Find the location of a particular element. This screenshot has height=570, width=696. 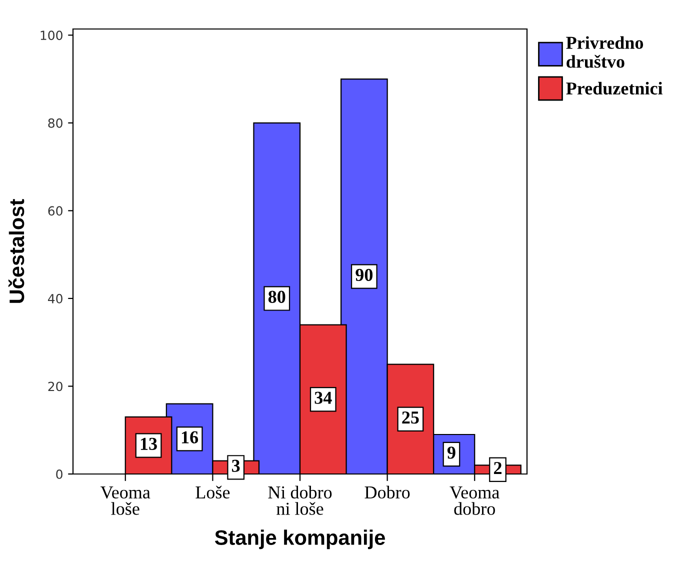

x-tick-label: Loše is located at coordinates (213, 492).